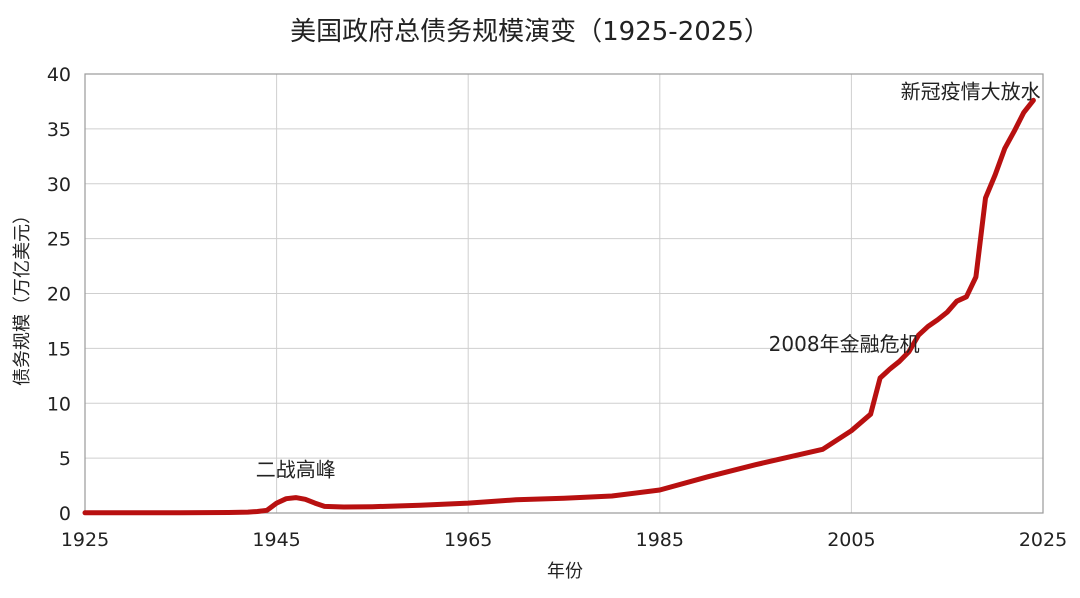 The image size is (1080, 598). I want to click on y-tick-label: 25, so click(59, 240).